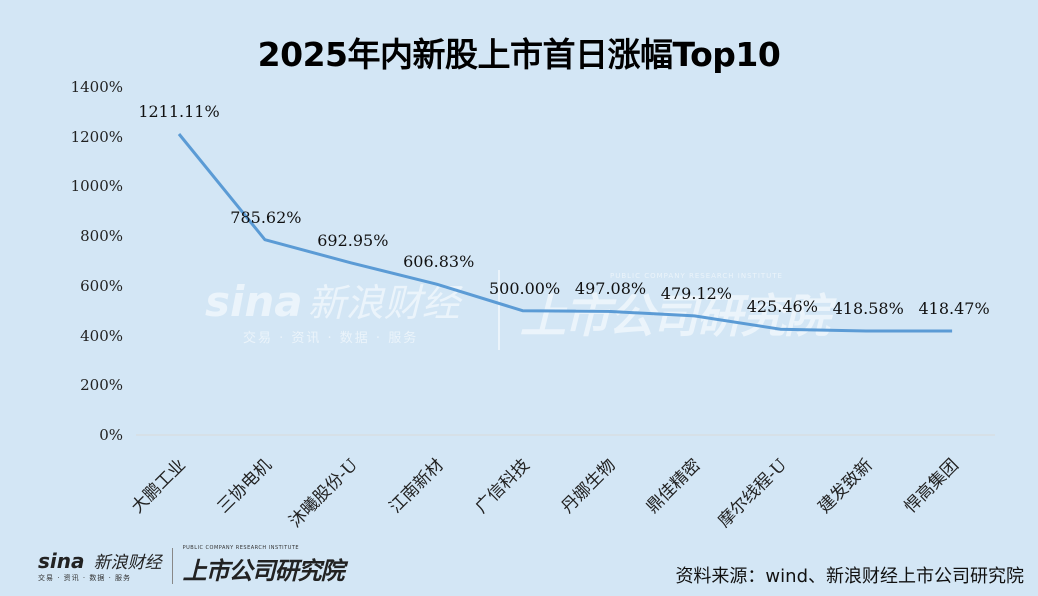  What do you see at coordinates (954, 308) in the screenshot?
I see `data-label: 418.47%` at bounding box center [954, 308].